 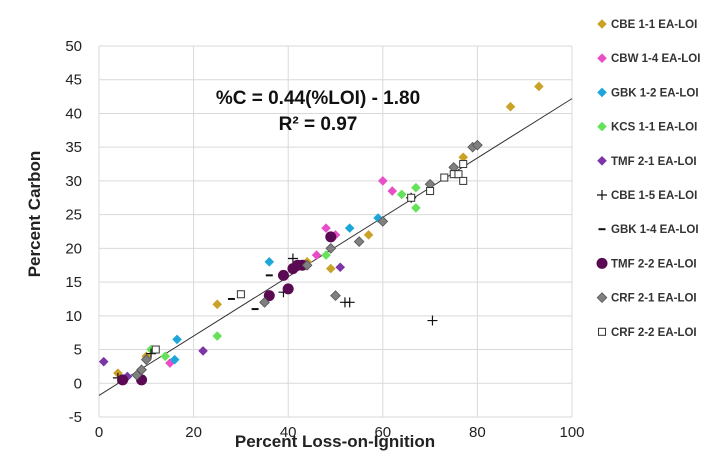 I want to click on legend-label: CRF 2-2 EA-LOI, so click(x=654, y=333).